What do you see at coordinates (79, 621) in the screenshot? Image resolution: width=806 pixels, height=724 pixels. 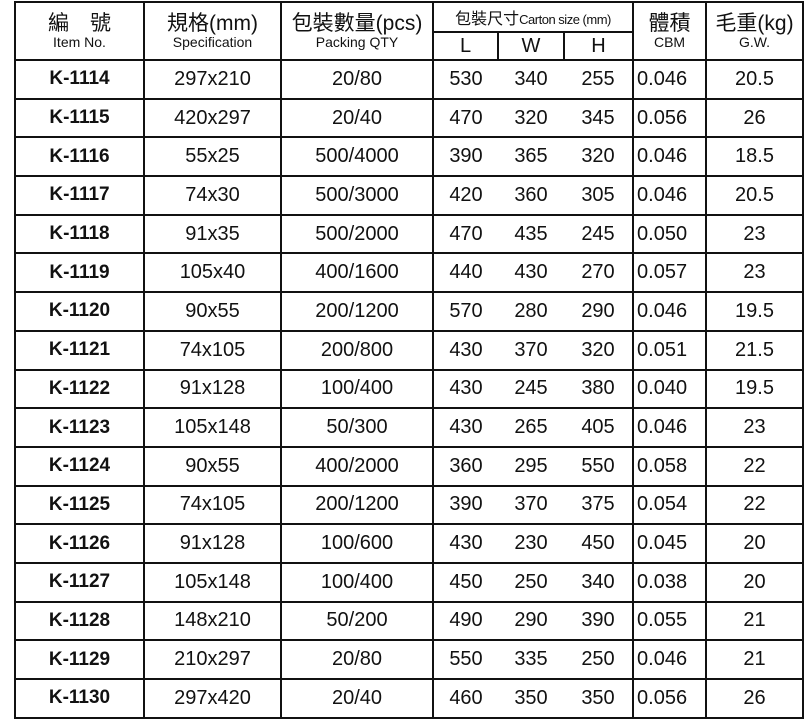 I see `cell-item: K-1128` at bounding box center [79, 621].